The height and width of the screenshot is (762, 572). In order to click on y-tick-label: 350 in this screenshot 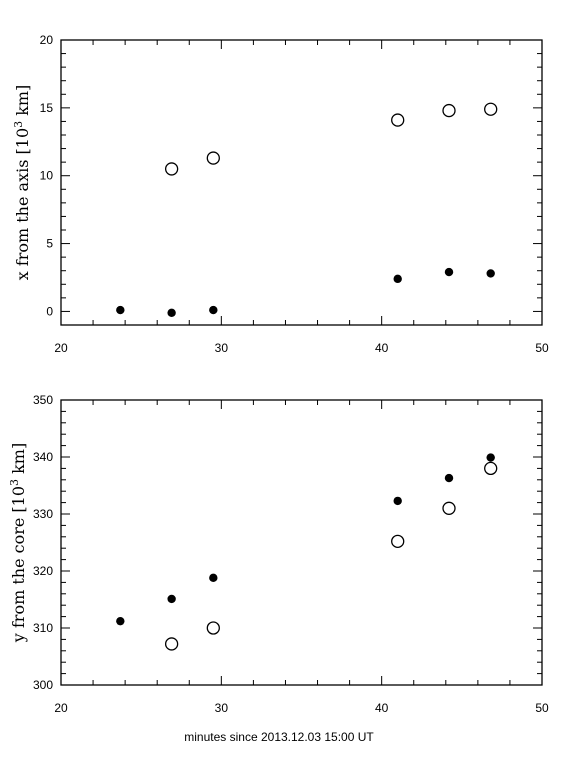, I will do `click(43, 400)`.